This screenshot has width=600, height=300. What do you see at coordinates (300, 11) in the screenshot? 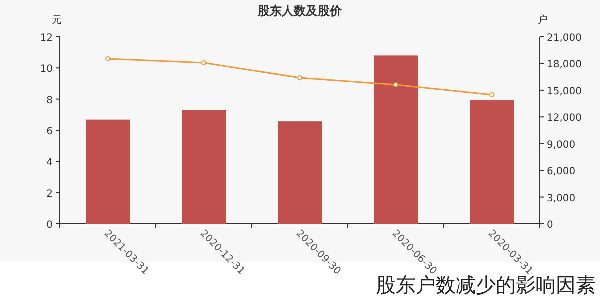
I see `chart-title: 股东人数及股价` at bounding box center [300, 11].